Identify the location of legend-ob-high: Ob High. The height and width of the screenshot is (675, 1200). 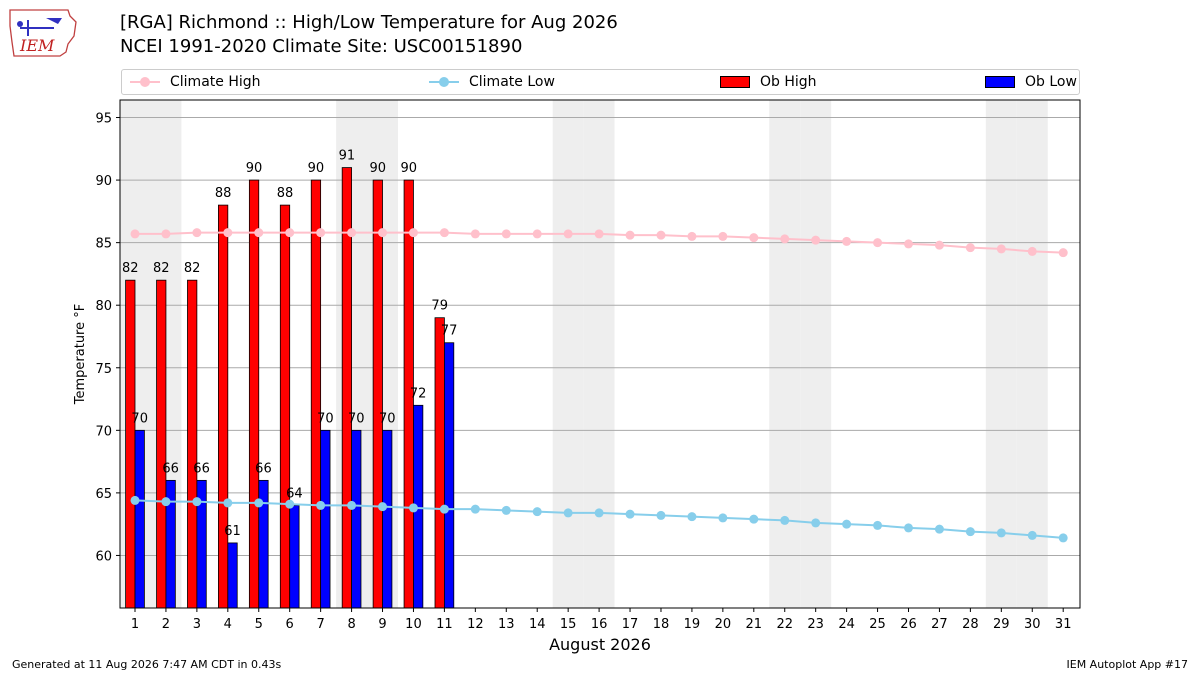
(768, 82).